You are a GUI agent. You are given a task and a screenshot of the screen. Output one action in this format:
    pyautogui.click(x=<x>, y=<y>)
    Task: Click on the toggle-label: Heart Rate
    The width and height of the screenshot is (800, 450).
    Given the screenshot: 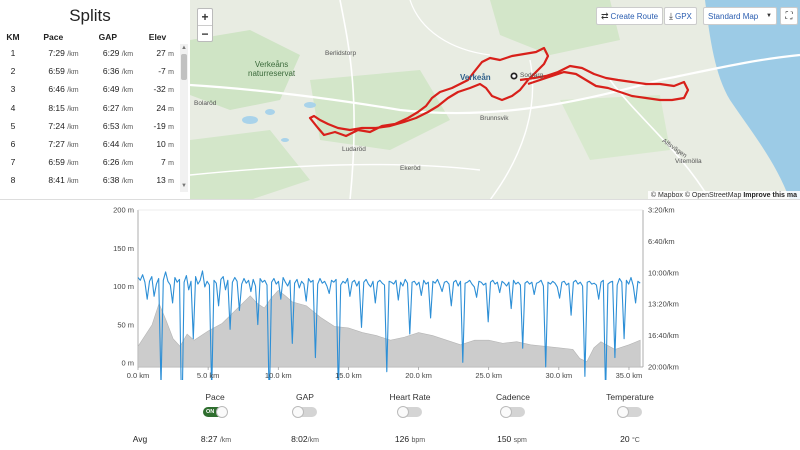 What is the action you would take?
    pyautogui.click(x=410, y=397)
    